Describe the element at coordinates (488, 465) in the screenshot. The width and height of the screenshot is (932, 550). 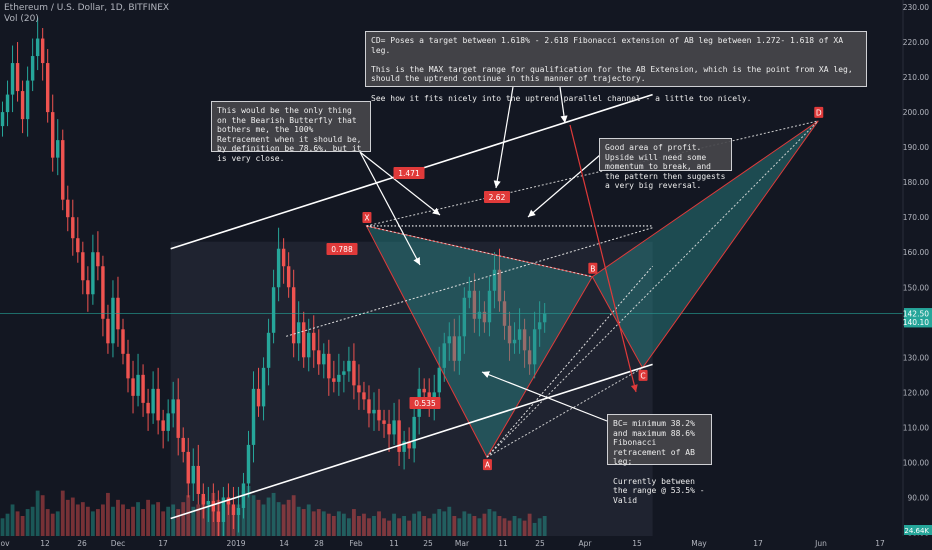
I see `point-label: A` at that location.